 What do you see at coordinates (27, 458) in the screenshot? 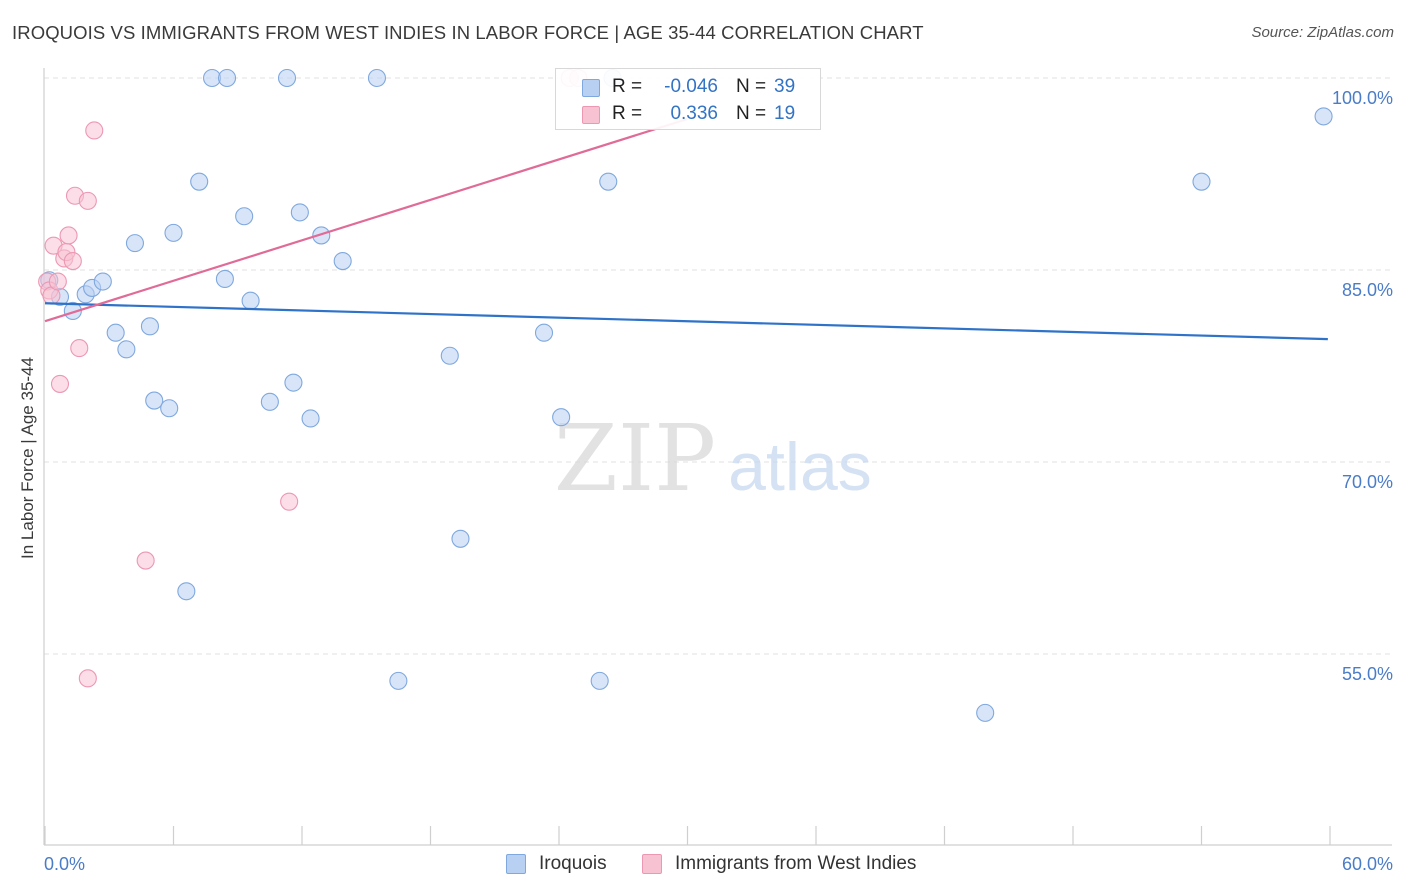
I see `y-axis-label: In Labor Force | Age 35-44` at bounding box center [27, 458].